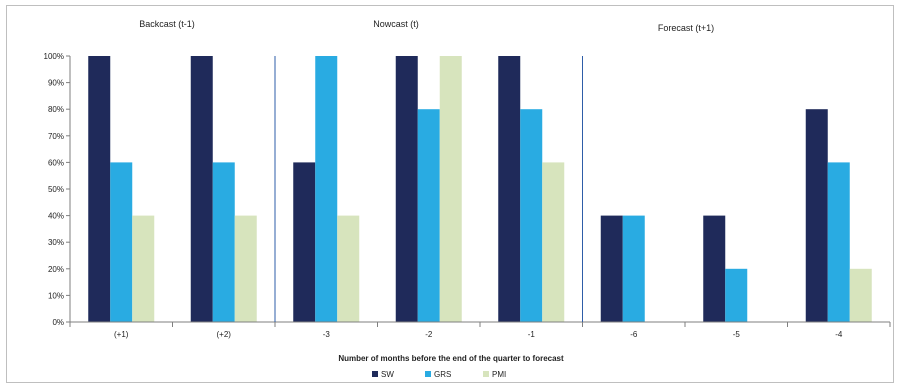 The width and height of the screenshot is (903, 391). Describe the element at coordinates (532, 334) in the screenshot. I see `x-tick-label: -1` at that location.